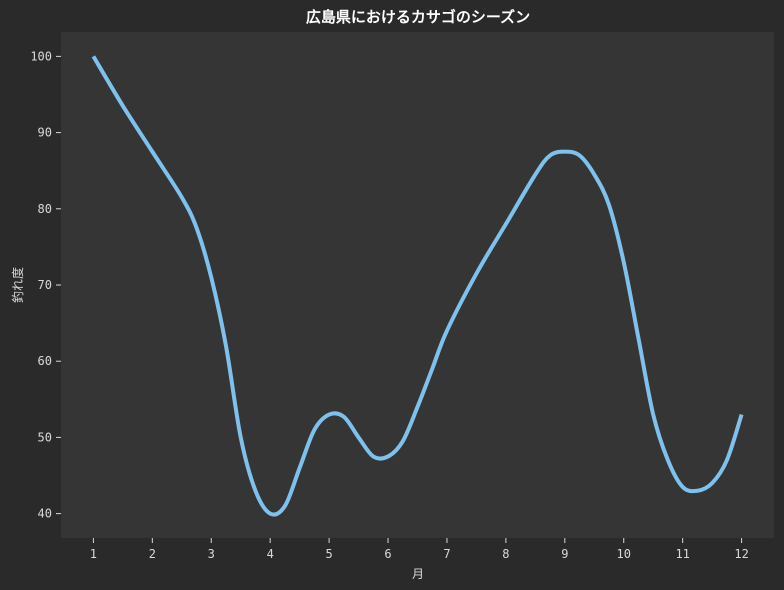 The image size is (784, 590). I want to click on x-axis-label: 月, so click(418, 574).